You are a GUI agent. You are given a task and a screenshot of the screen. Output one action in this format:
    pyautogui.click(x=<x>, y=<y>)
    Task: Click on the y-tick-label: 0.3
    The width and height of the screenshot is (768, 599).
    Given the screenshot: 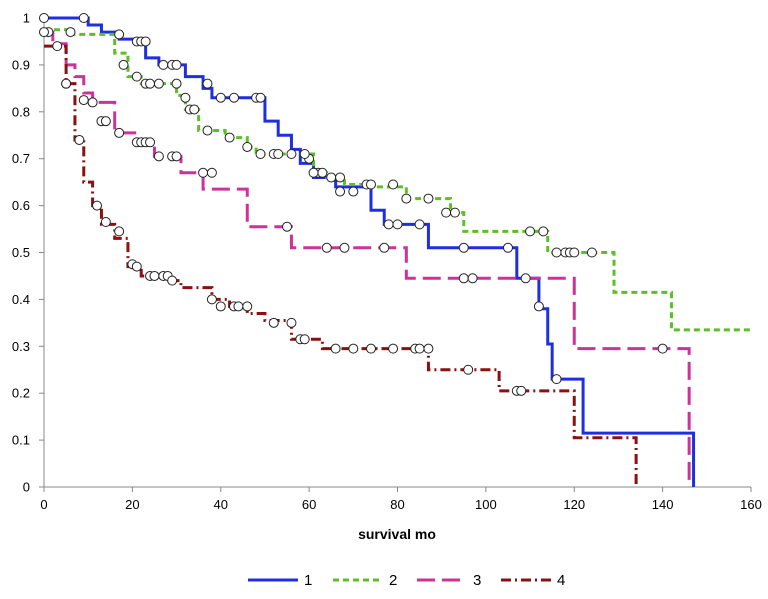 What is the action you would take?
    pyautogui.click(x=21, y=346)
    